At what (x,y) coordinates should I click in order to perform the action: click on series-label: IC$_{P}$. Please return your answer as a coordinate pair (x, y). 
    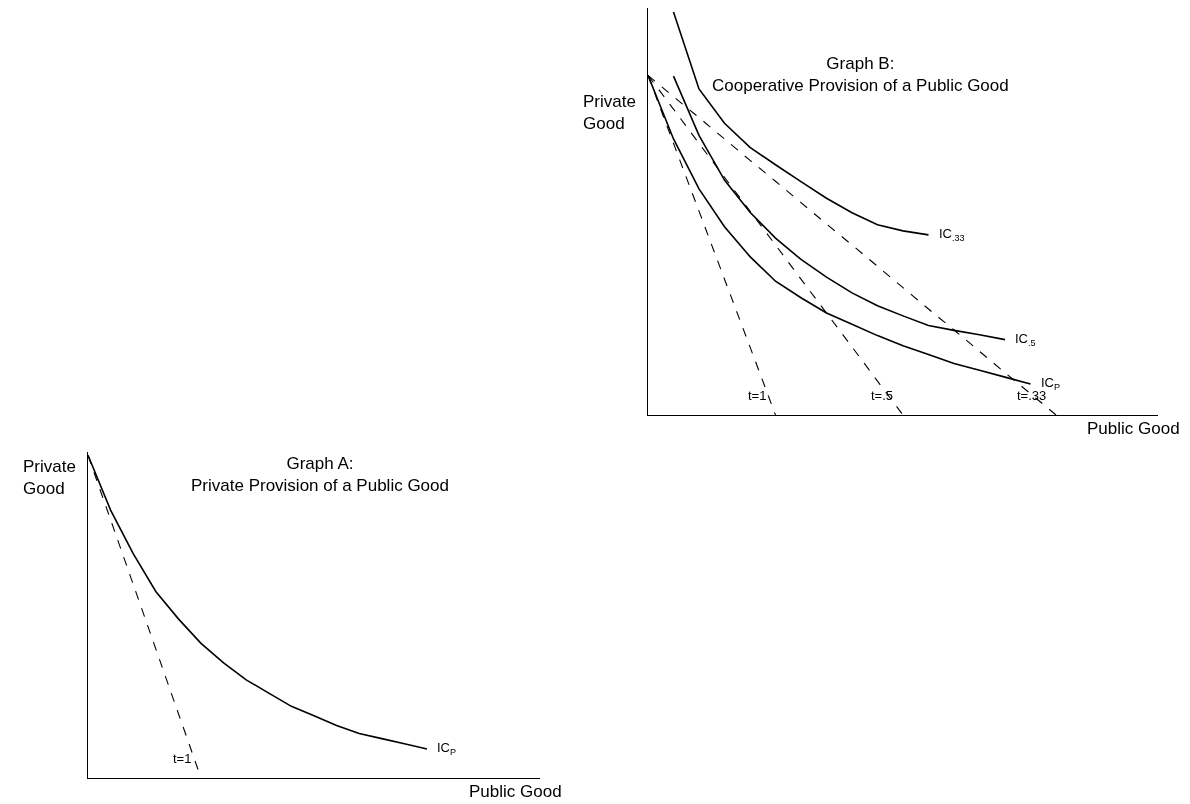
    Looking at the image, I should click on (447, 748).